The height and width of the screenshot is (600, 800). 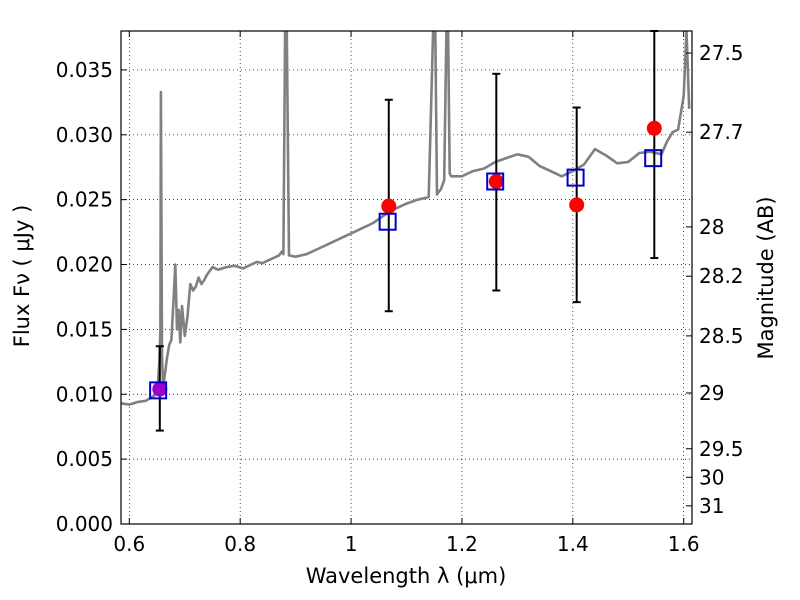 I want to click on y-tick-label: 0.010, so click(x=84, y=394).